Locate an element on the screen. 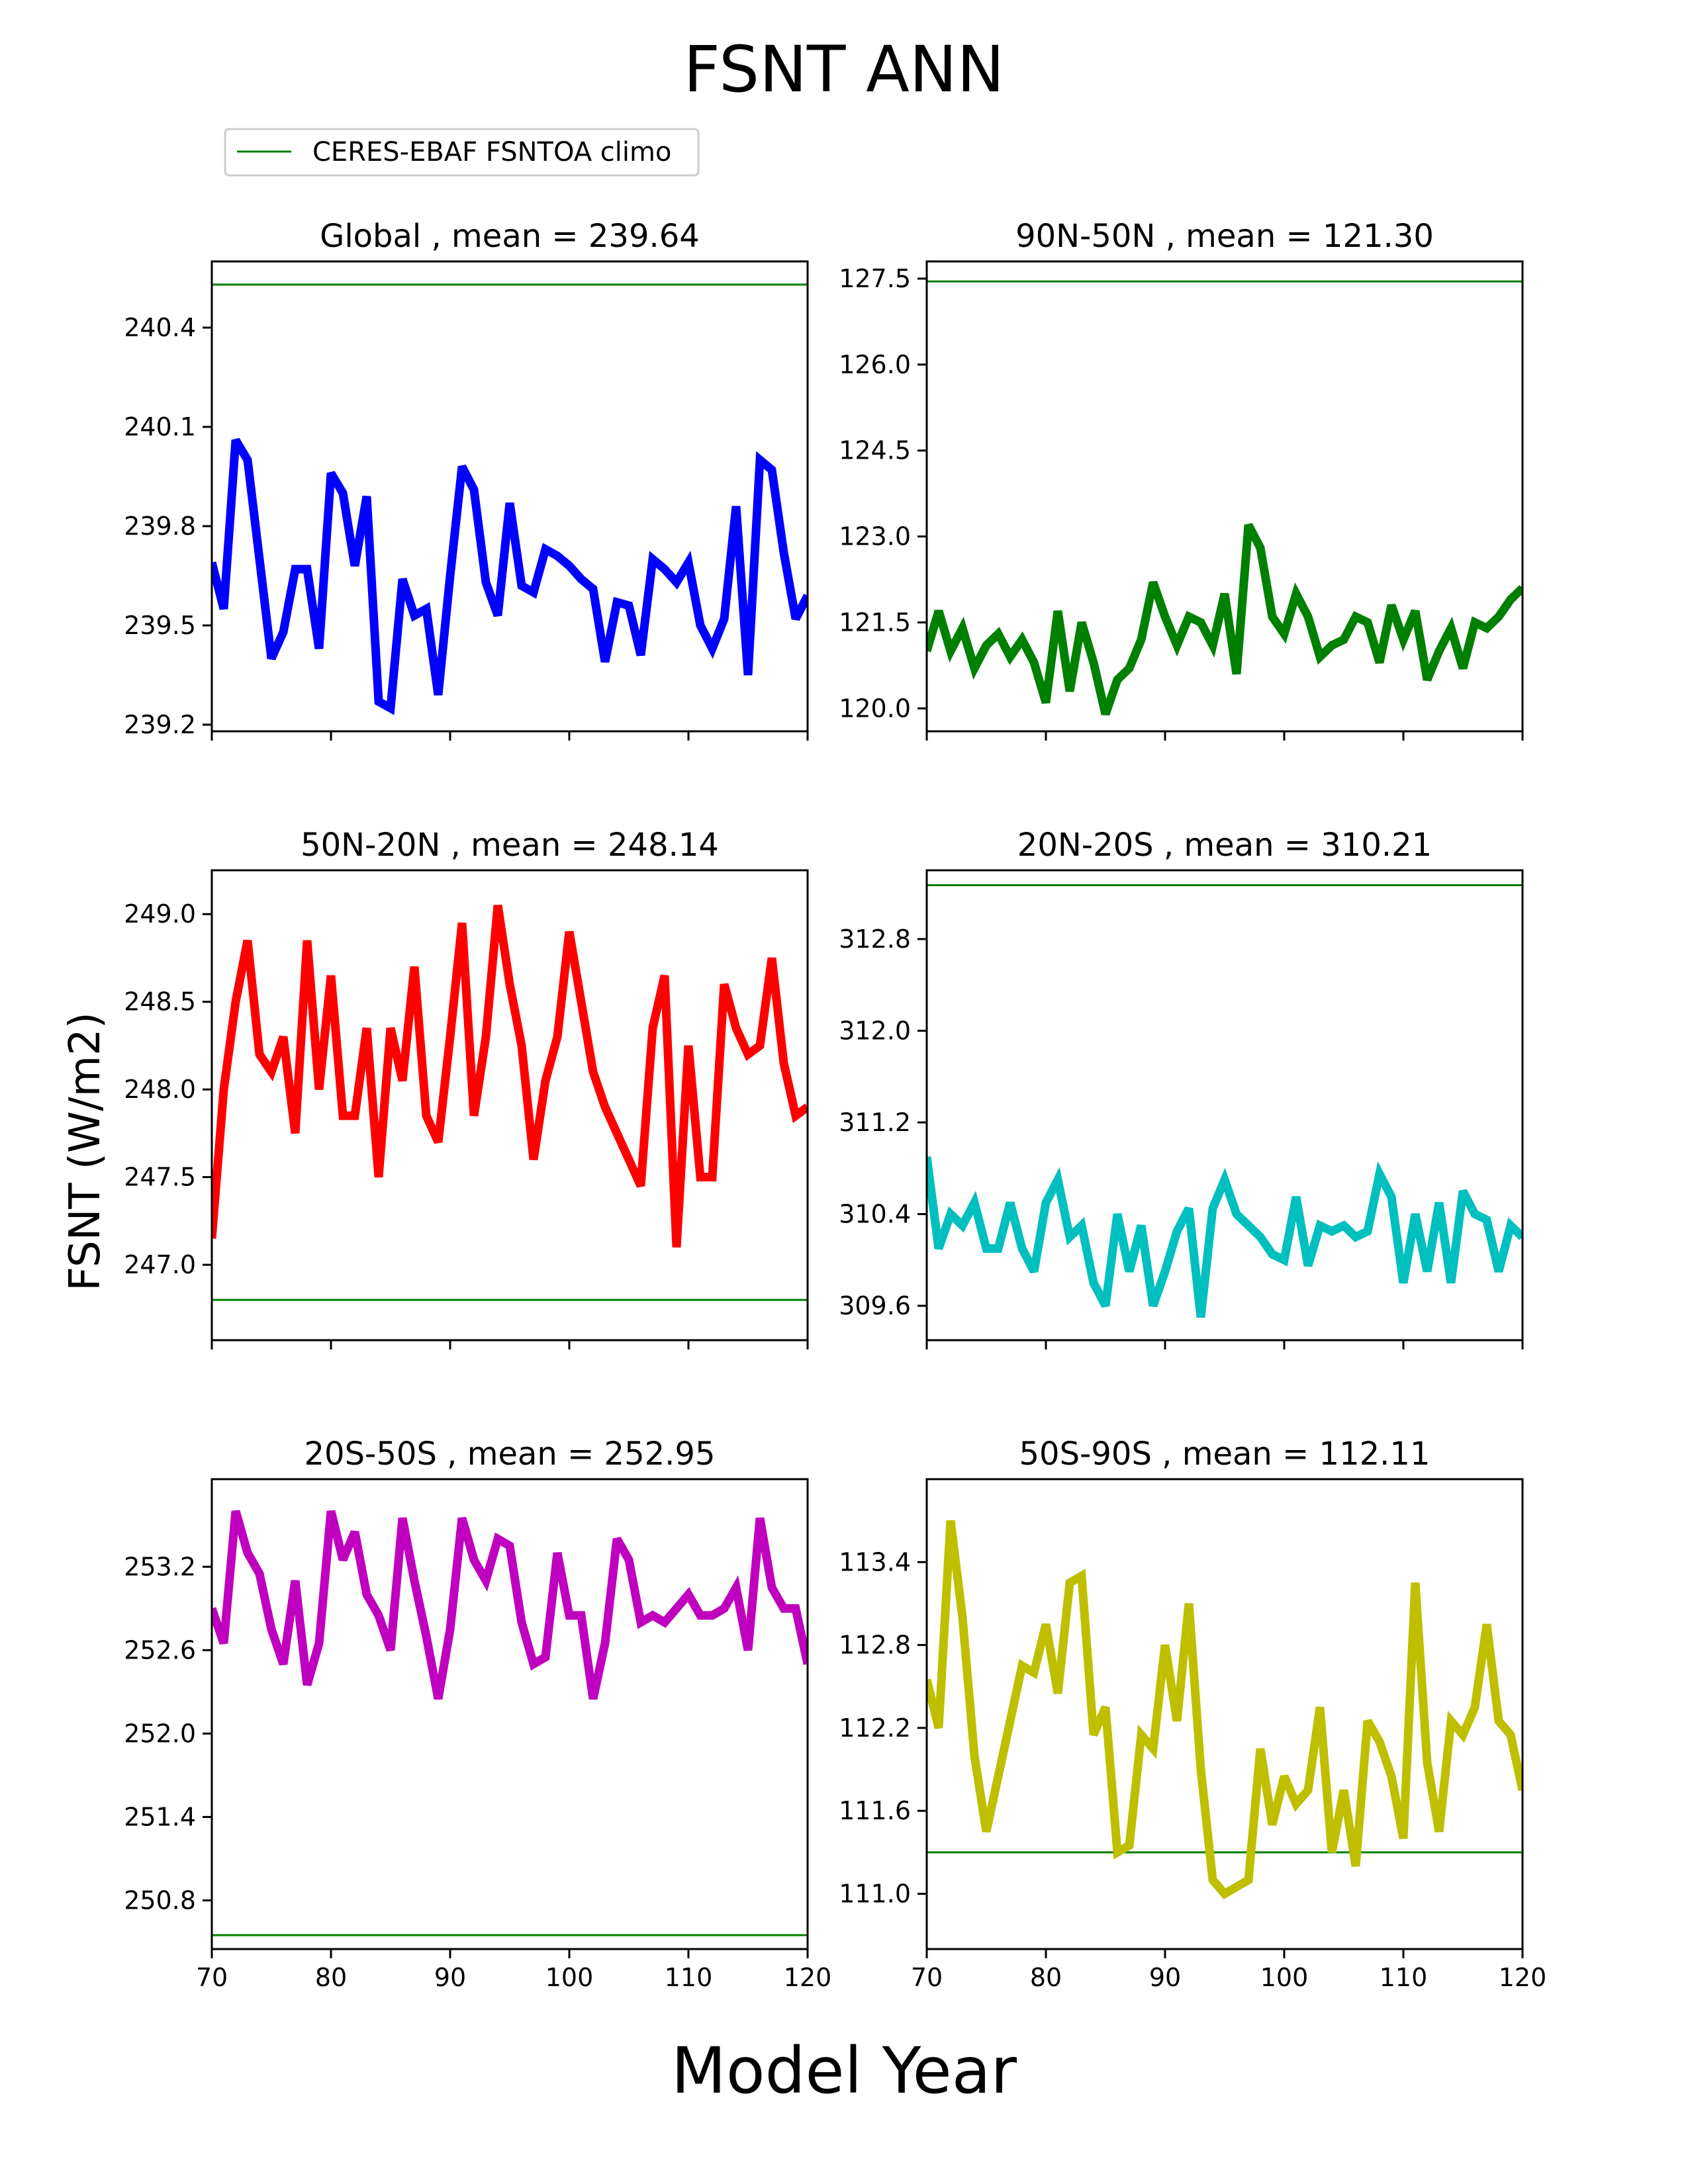  y-tick-label: 248.5 is located at coordinates (160, 1002).